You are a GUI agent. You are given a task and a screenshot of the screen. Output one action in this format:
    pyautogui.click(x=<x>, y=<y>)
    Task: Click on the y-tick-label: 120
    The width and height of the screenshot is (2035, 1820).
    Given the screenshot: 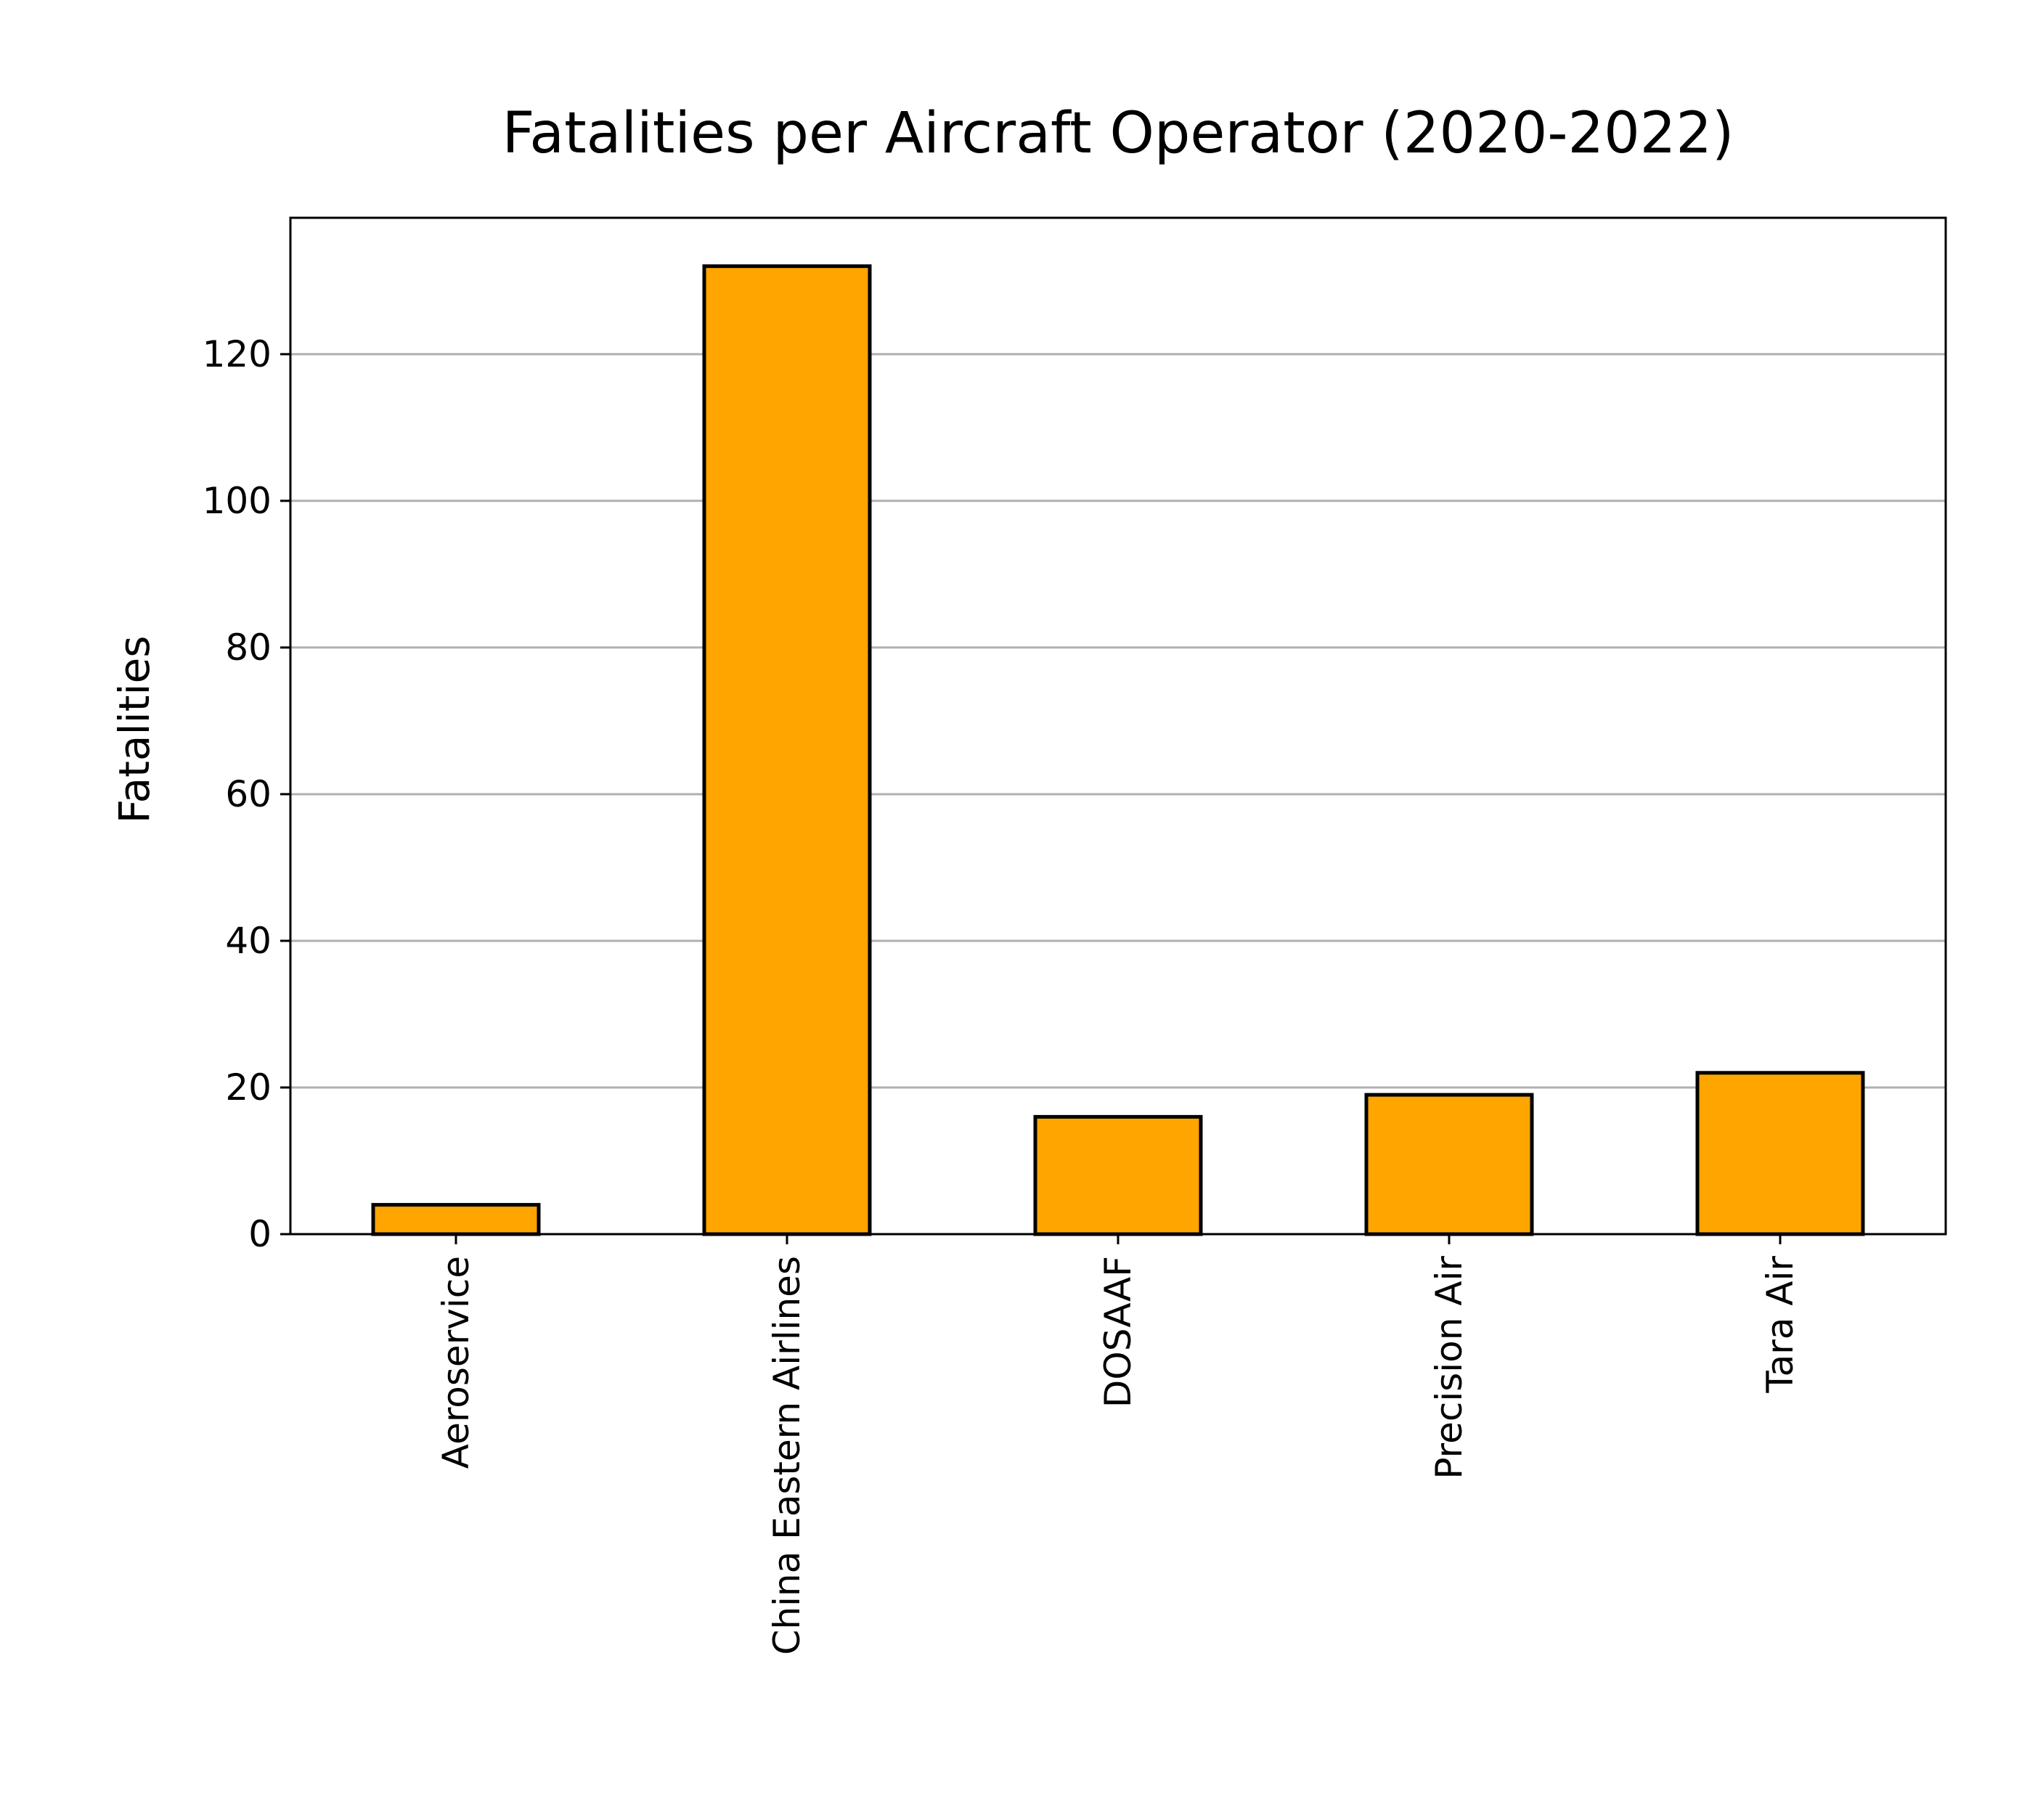 What is the action you would take?
    pyautogui.click(x=237, y=354)
    